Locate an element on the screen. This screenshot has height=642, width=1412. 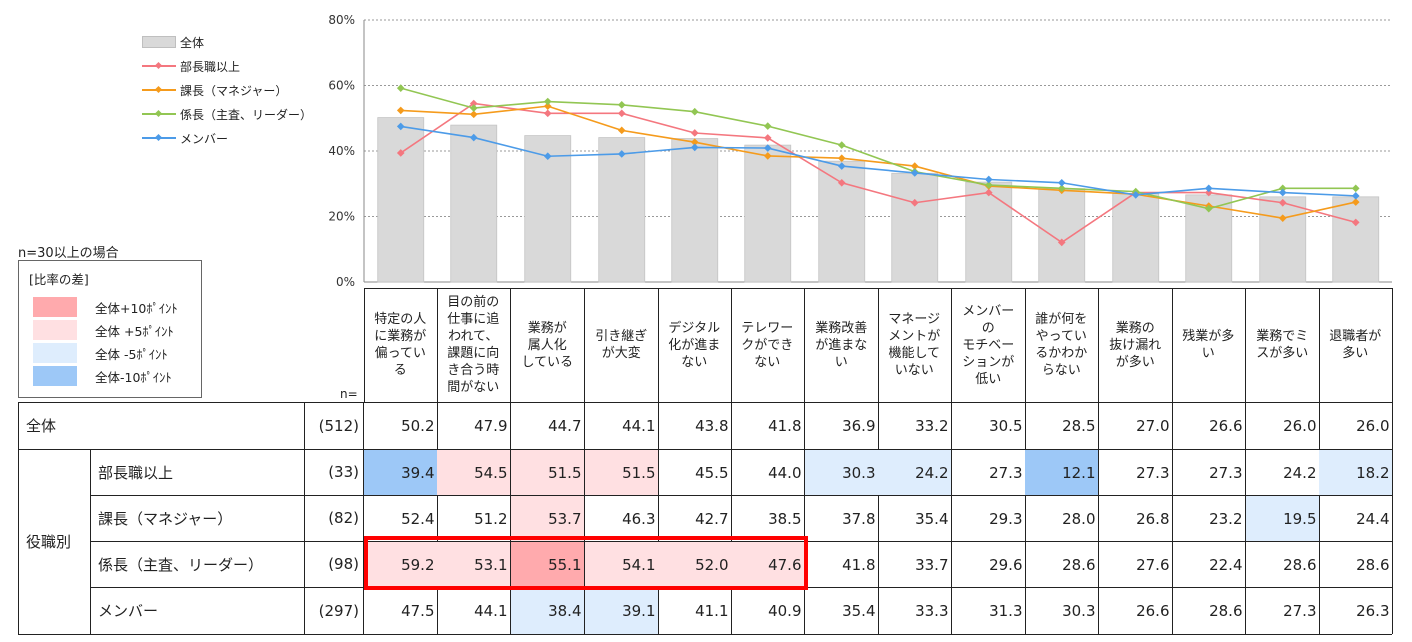
series-line is located at coordinates (878, 161).